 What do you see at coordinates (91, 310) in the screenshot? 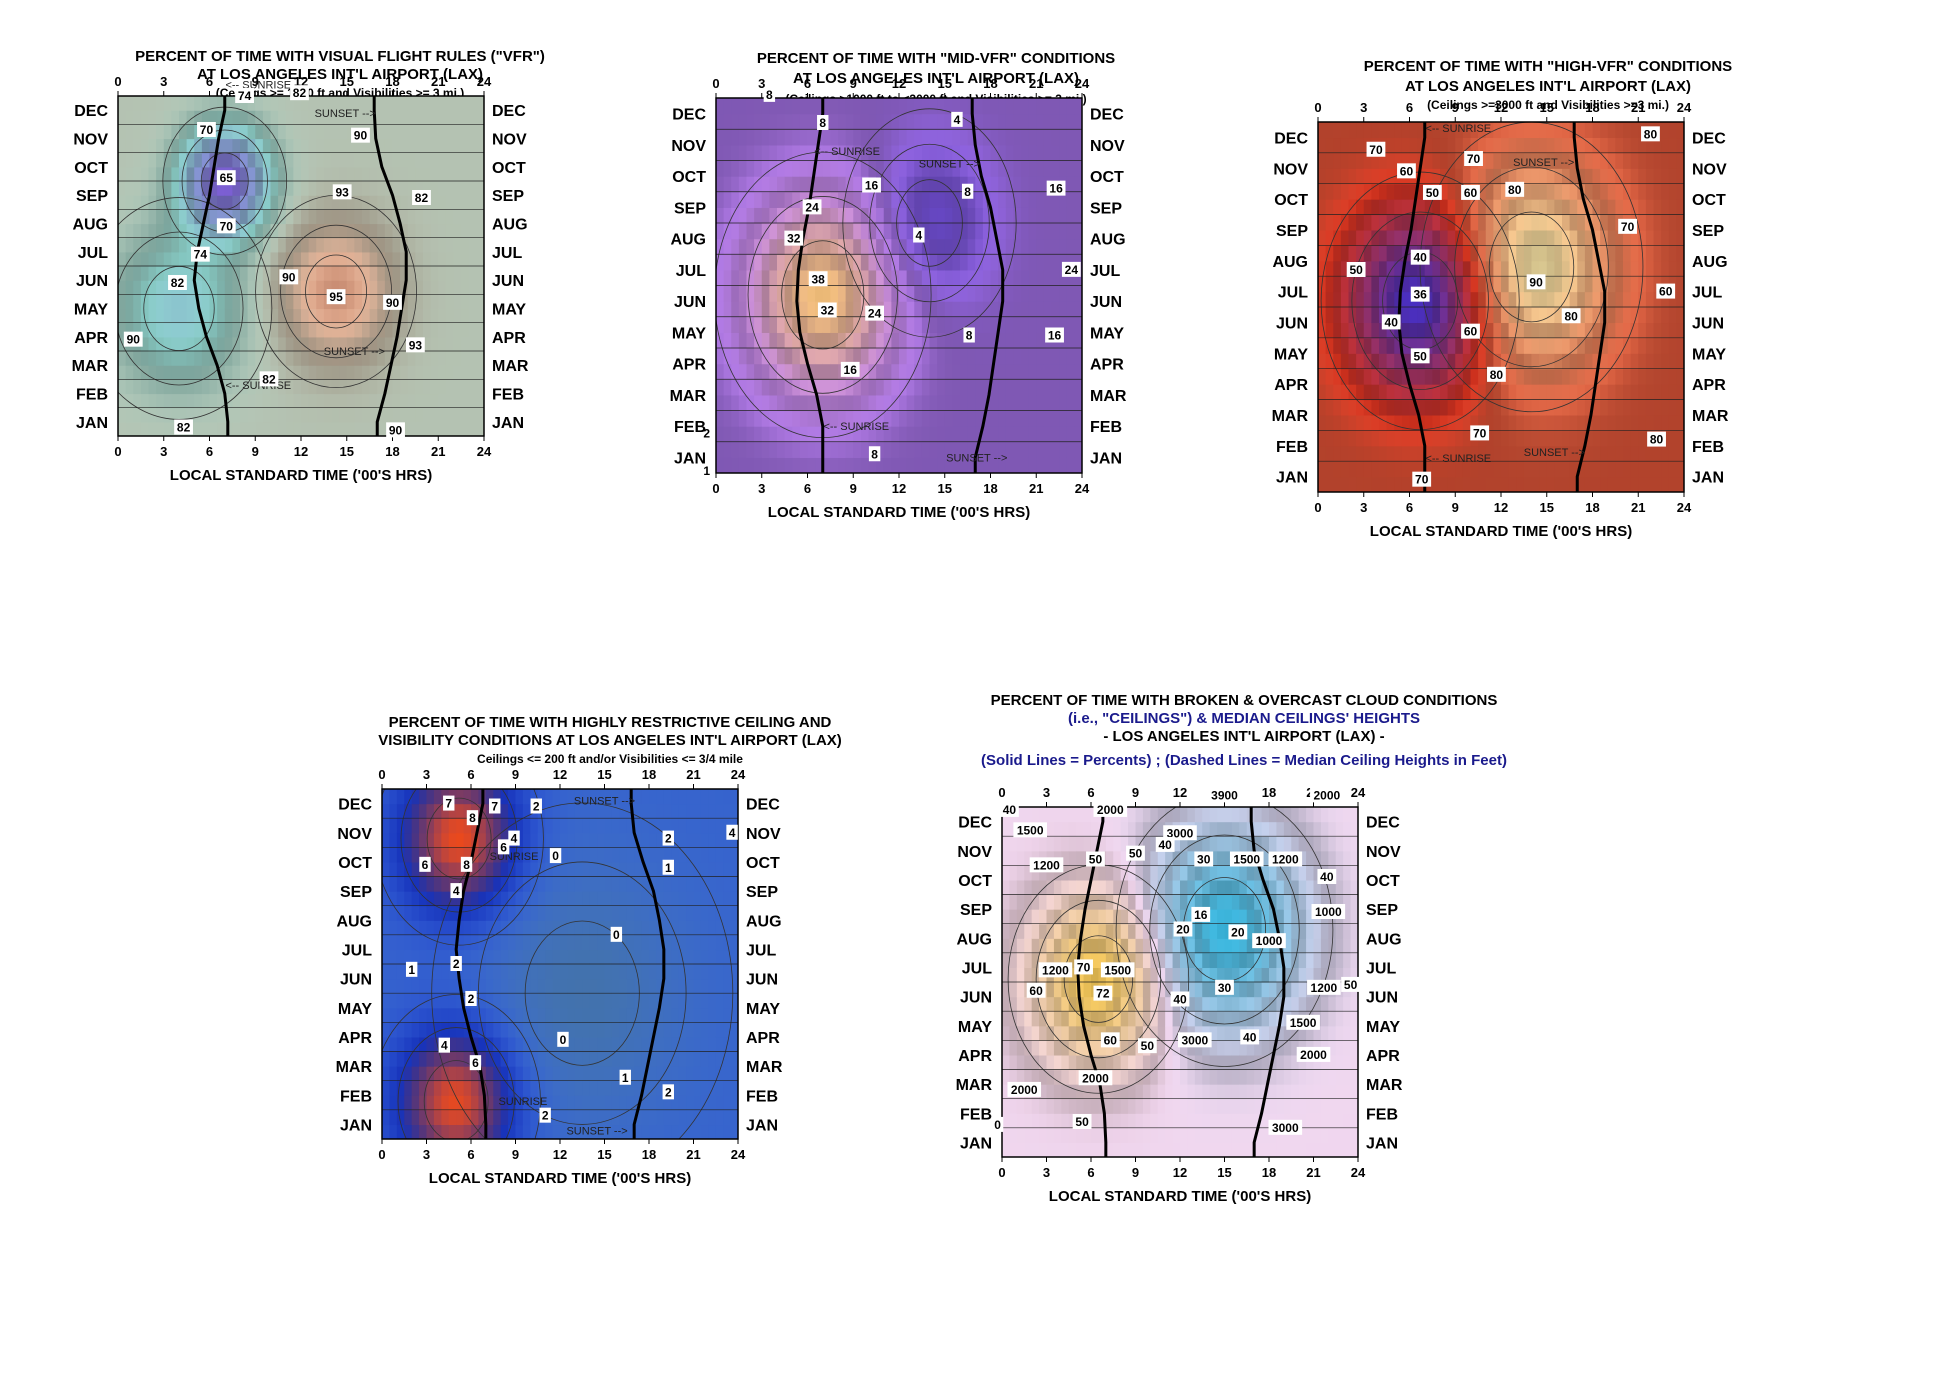
I see `month-label-left: MAY` at bounding box center [91, 310].